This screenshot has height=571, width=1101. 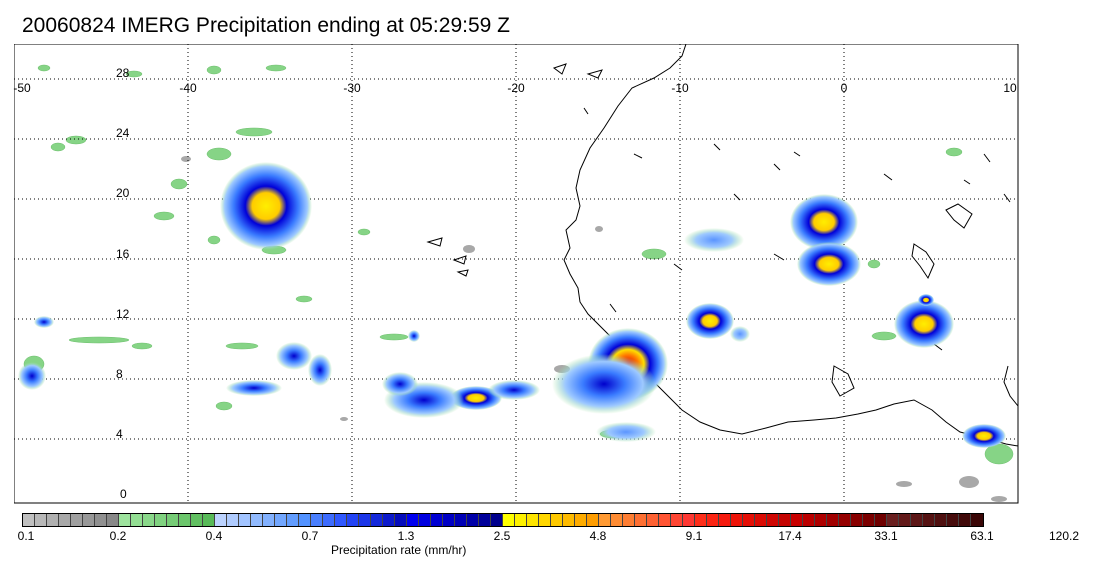 What do you see at coordinates (123, 314) in the screenshot?
I see `lat-label: 12` at bounding box center [123, 314].